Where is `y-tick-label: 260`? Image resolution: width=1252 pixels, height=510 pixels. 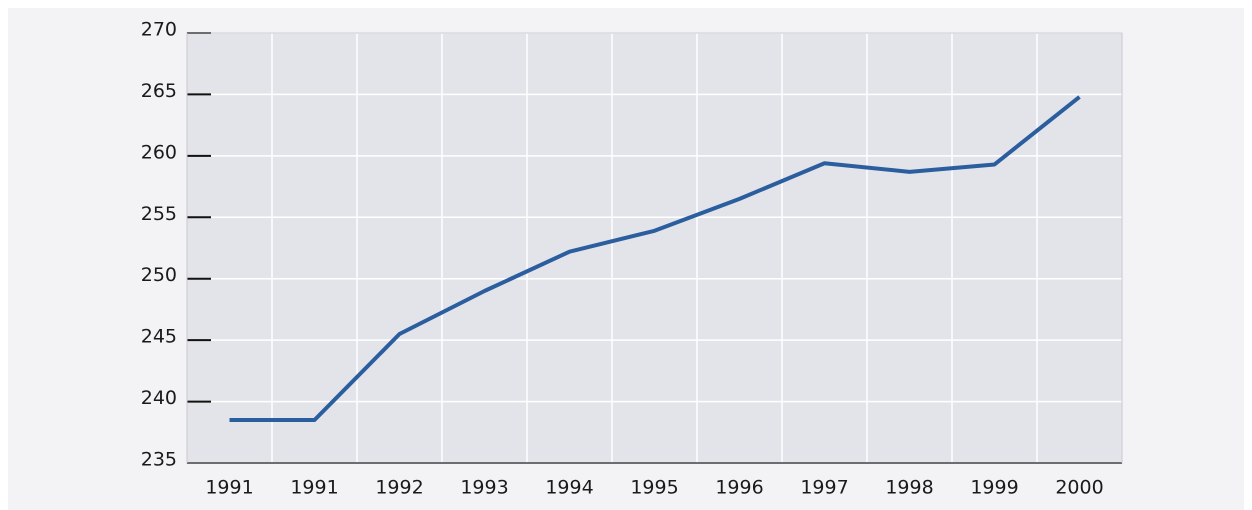 y-tick-label: 260 is located at coordinates (159, 152).